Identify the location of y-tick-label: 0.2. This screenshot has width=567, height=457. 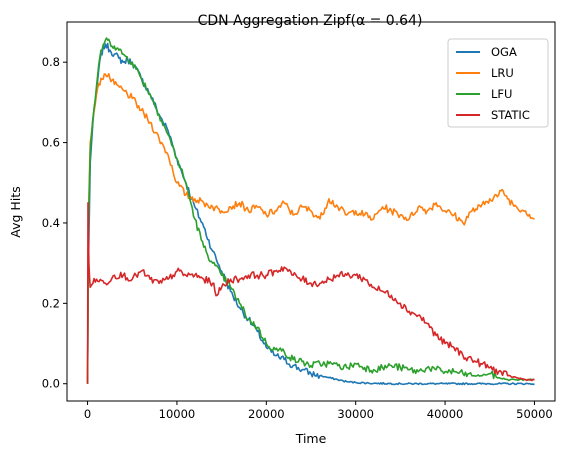
(51, 303).